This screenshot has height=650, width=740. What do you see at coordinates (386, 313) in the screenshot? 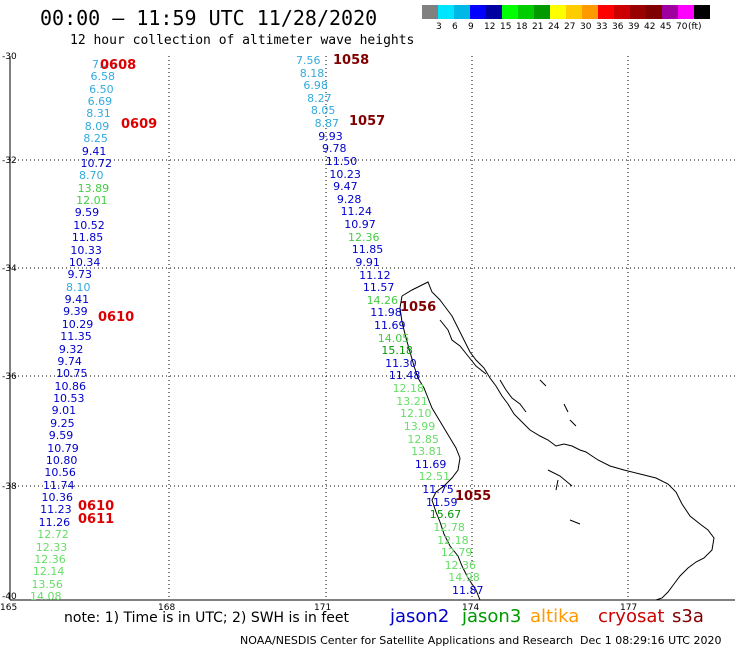
I see `wave-height-value: 11.98` at bounding box center [386, 313].